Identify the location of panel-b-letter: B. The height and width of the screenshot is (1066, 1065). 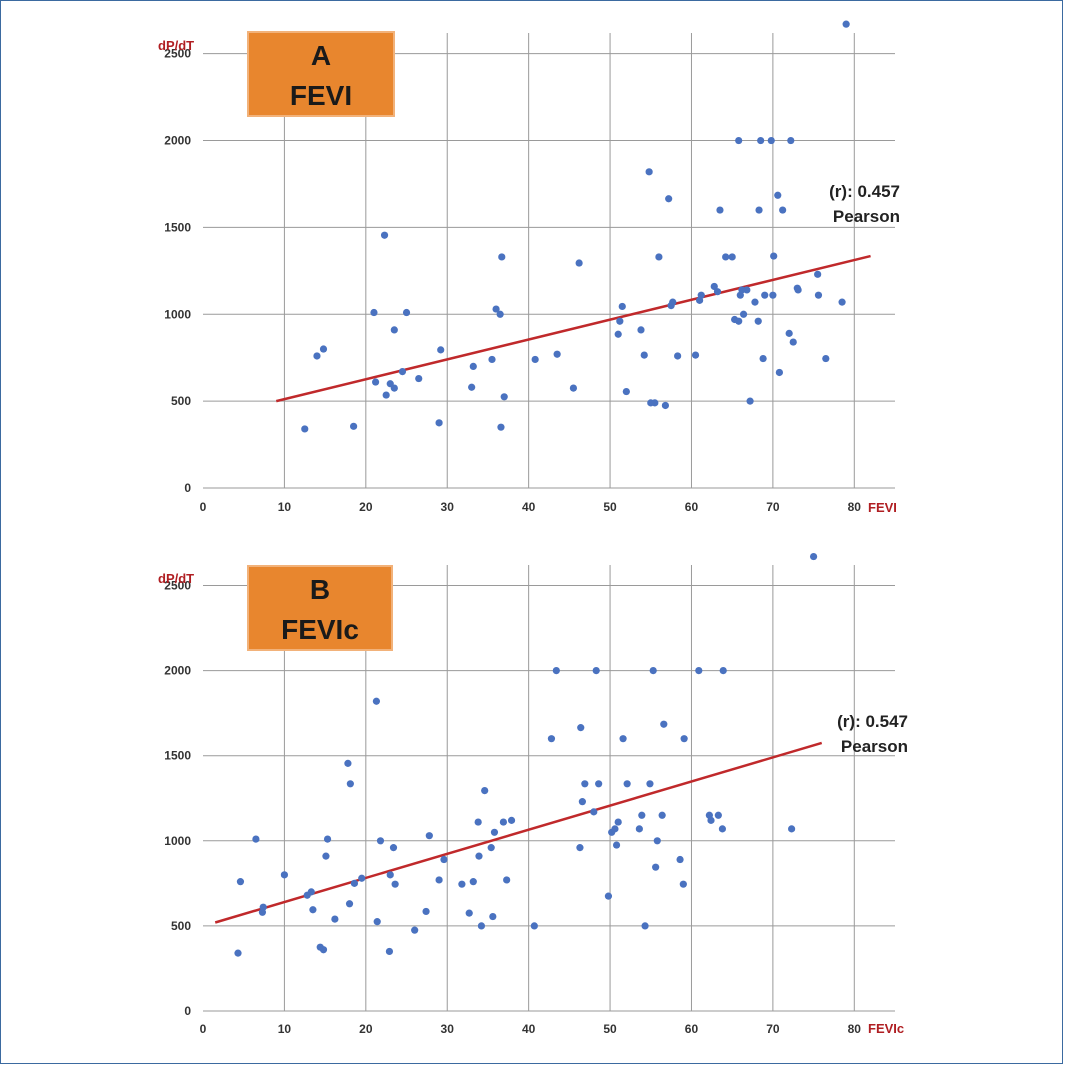
(320, 589).